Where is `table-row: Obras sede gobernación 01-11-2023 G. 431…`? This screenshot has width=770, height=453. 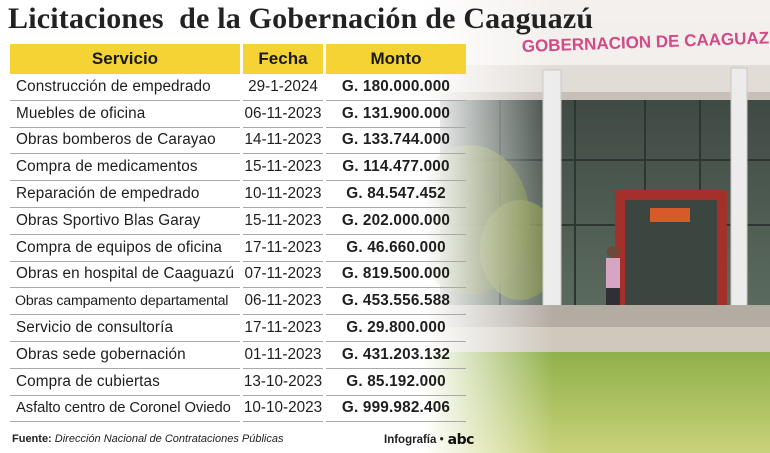
table-row: Obras sede gobernación 01-11-2023 G. 431… is located at coordinates (240, 355).